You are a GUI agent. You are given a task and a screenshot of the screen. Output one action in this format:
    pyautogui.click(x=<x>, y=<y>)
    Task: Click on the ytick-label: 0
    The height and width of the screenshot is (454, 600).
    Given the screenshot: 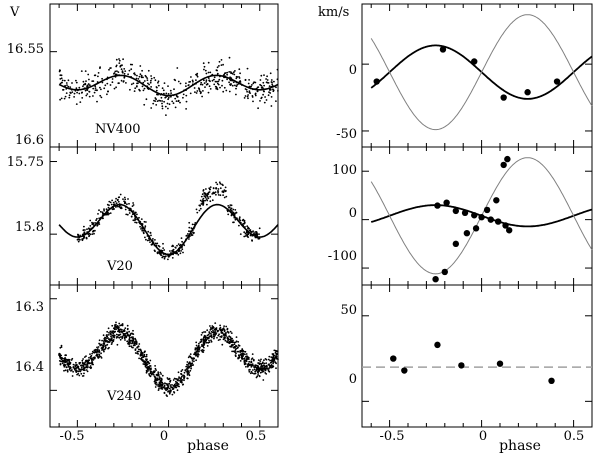 What is the action you would take?
    pyautogui.click(x=353, y=213)
    